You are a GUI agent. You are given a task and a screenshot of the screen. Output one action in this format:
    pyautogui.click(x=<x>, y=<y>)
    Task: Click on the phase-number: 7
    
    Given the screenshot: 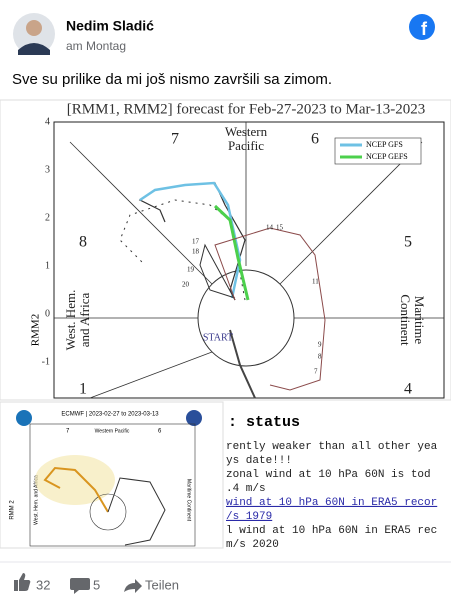 What is the action you would take?
    pyautogui.click(x=175, y=139)
    